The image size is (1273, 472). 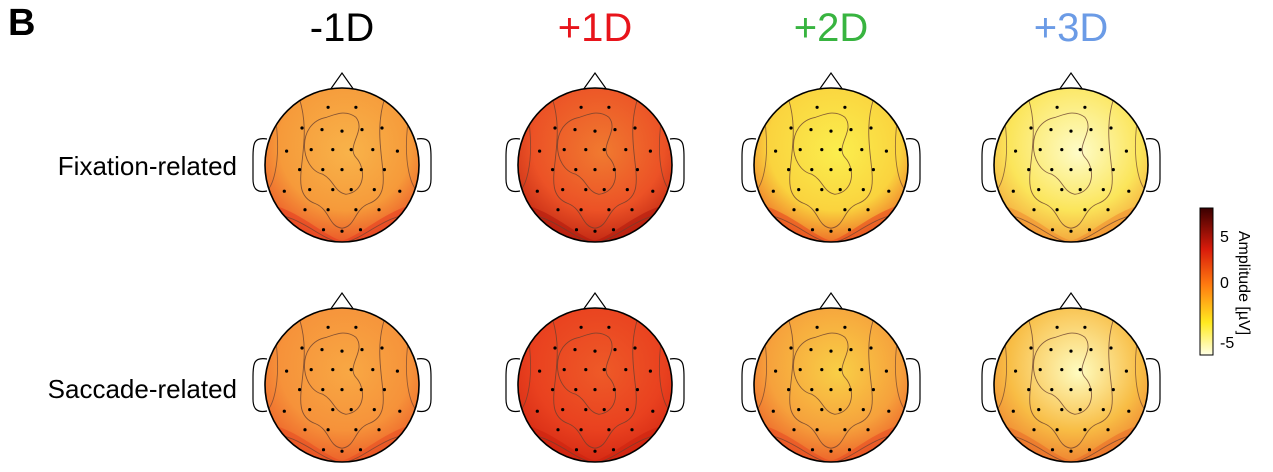 I want to click on colorbar-title: Amplitude [µV], so click(x=1243, y=283).